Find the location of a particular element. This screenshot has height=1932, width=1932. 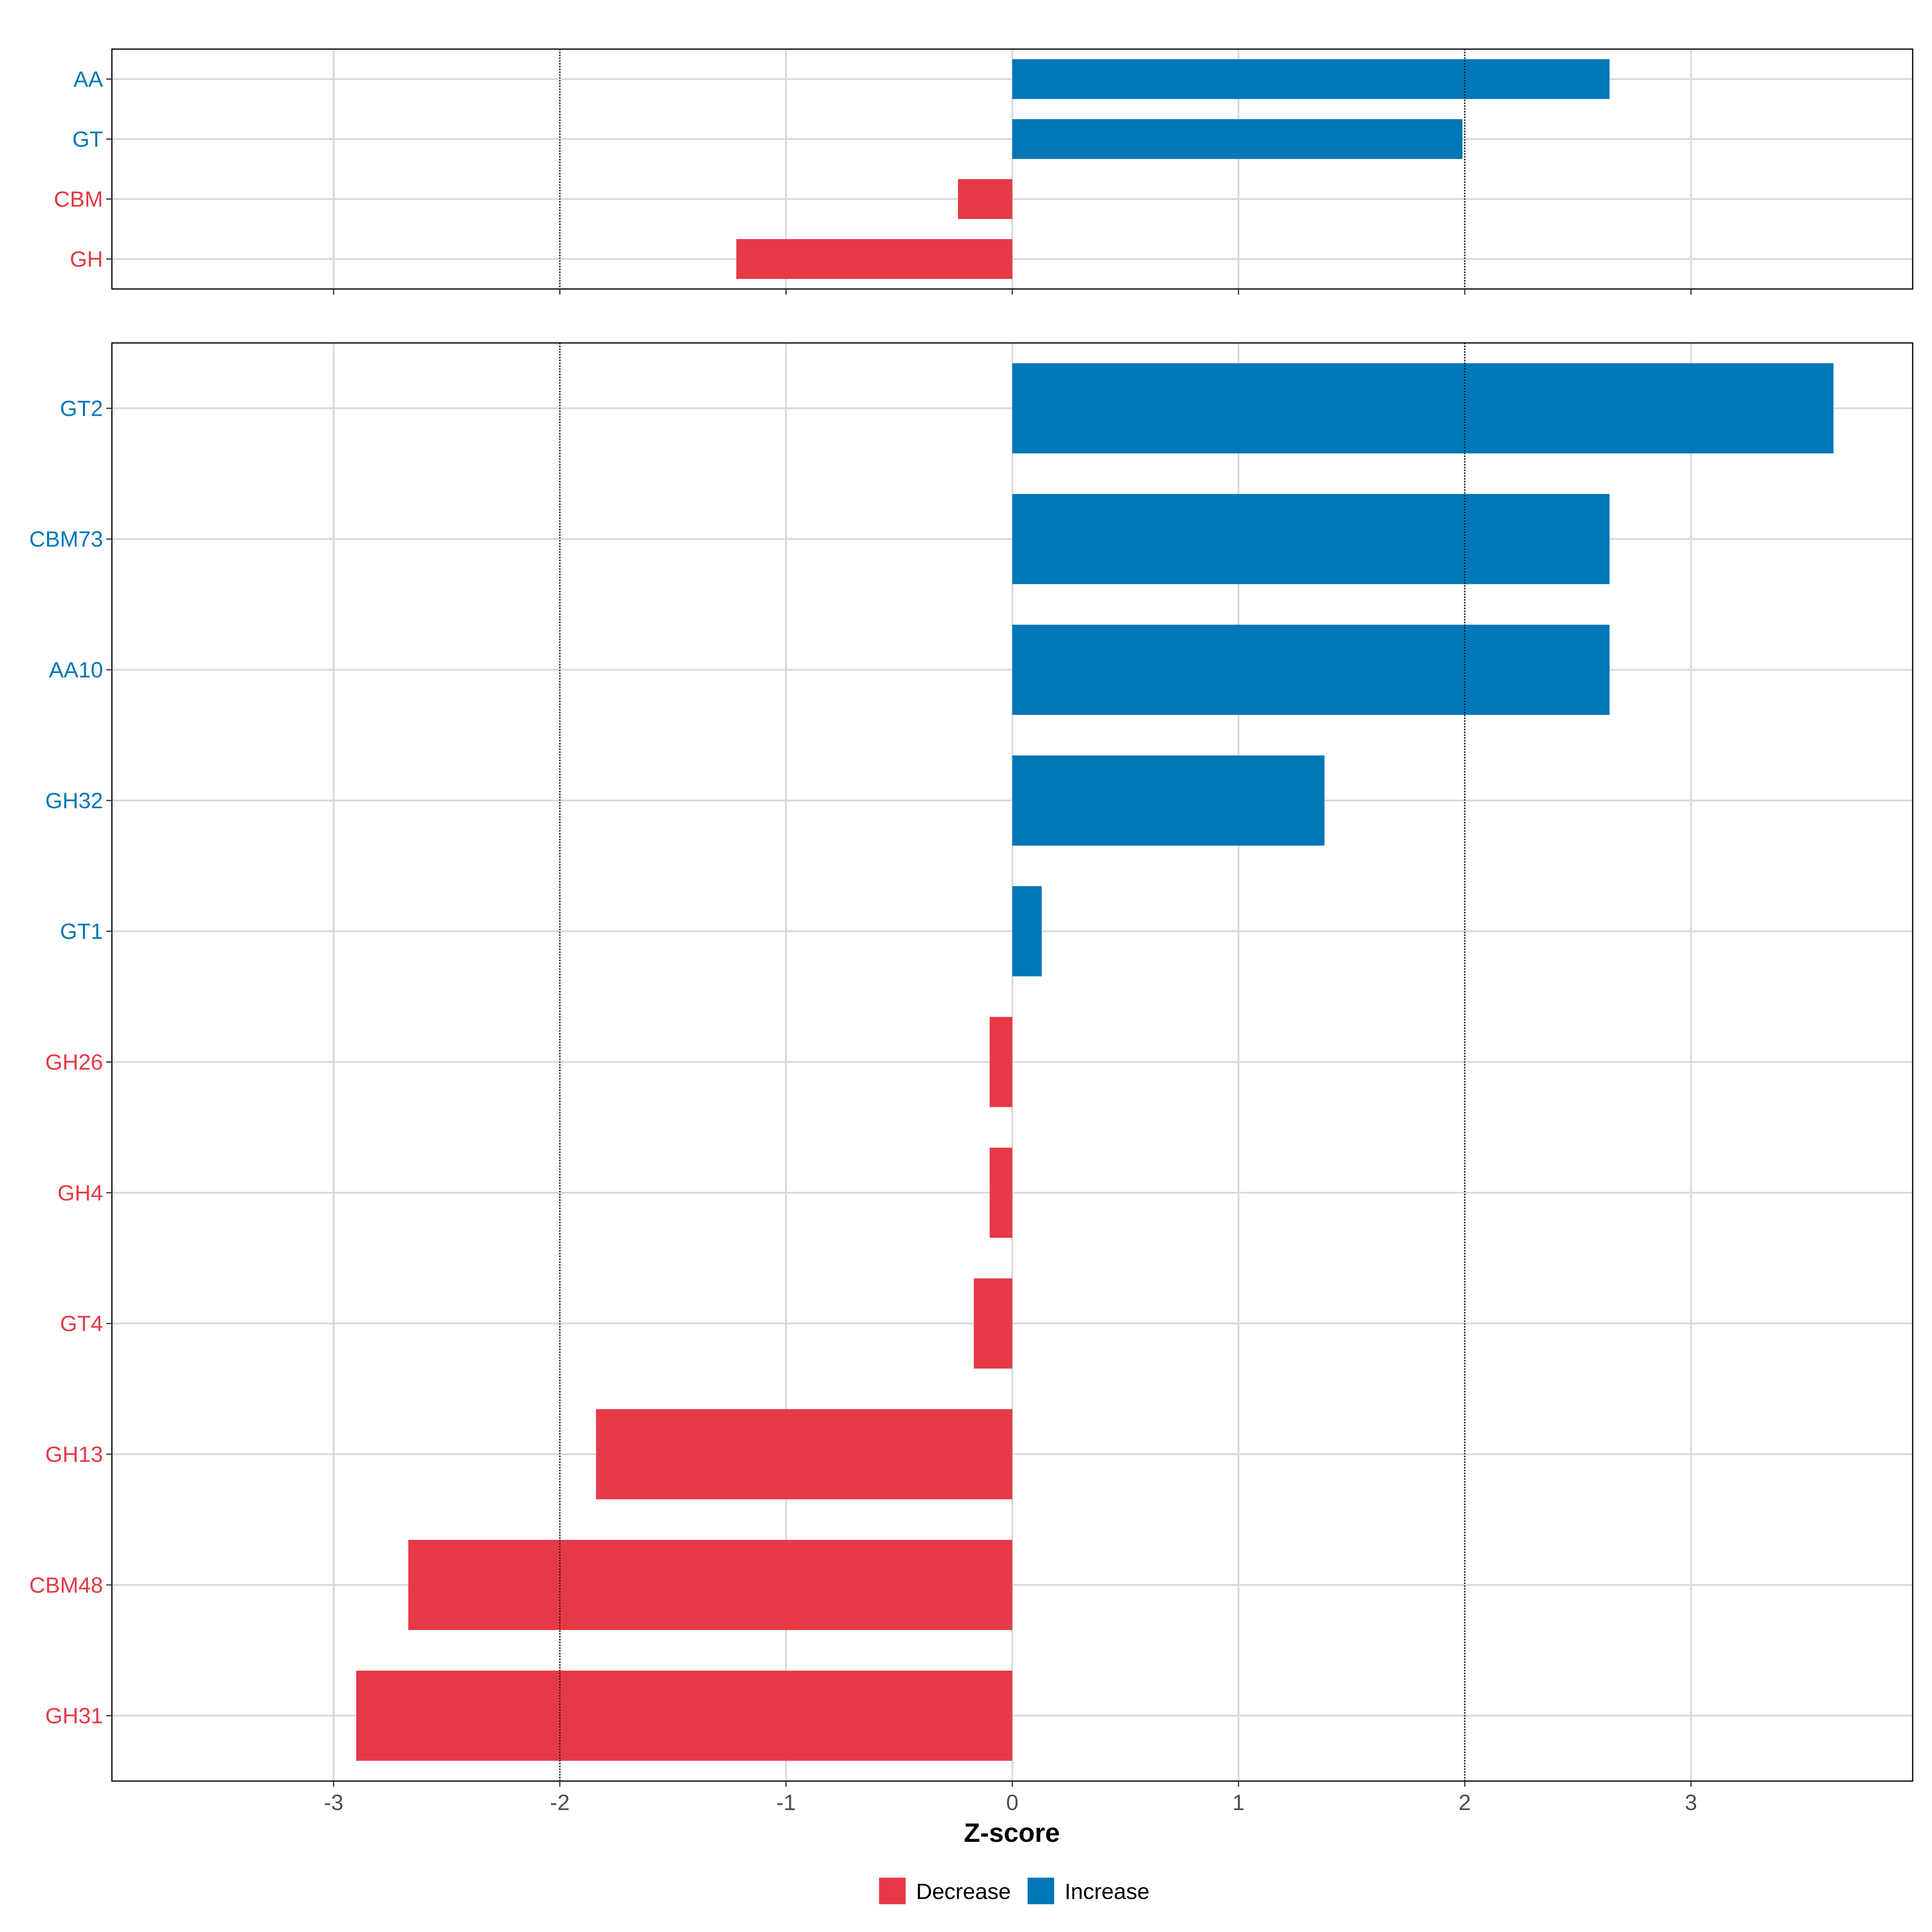

y-label-gh: GH is located at coordinates (86, 259).